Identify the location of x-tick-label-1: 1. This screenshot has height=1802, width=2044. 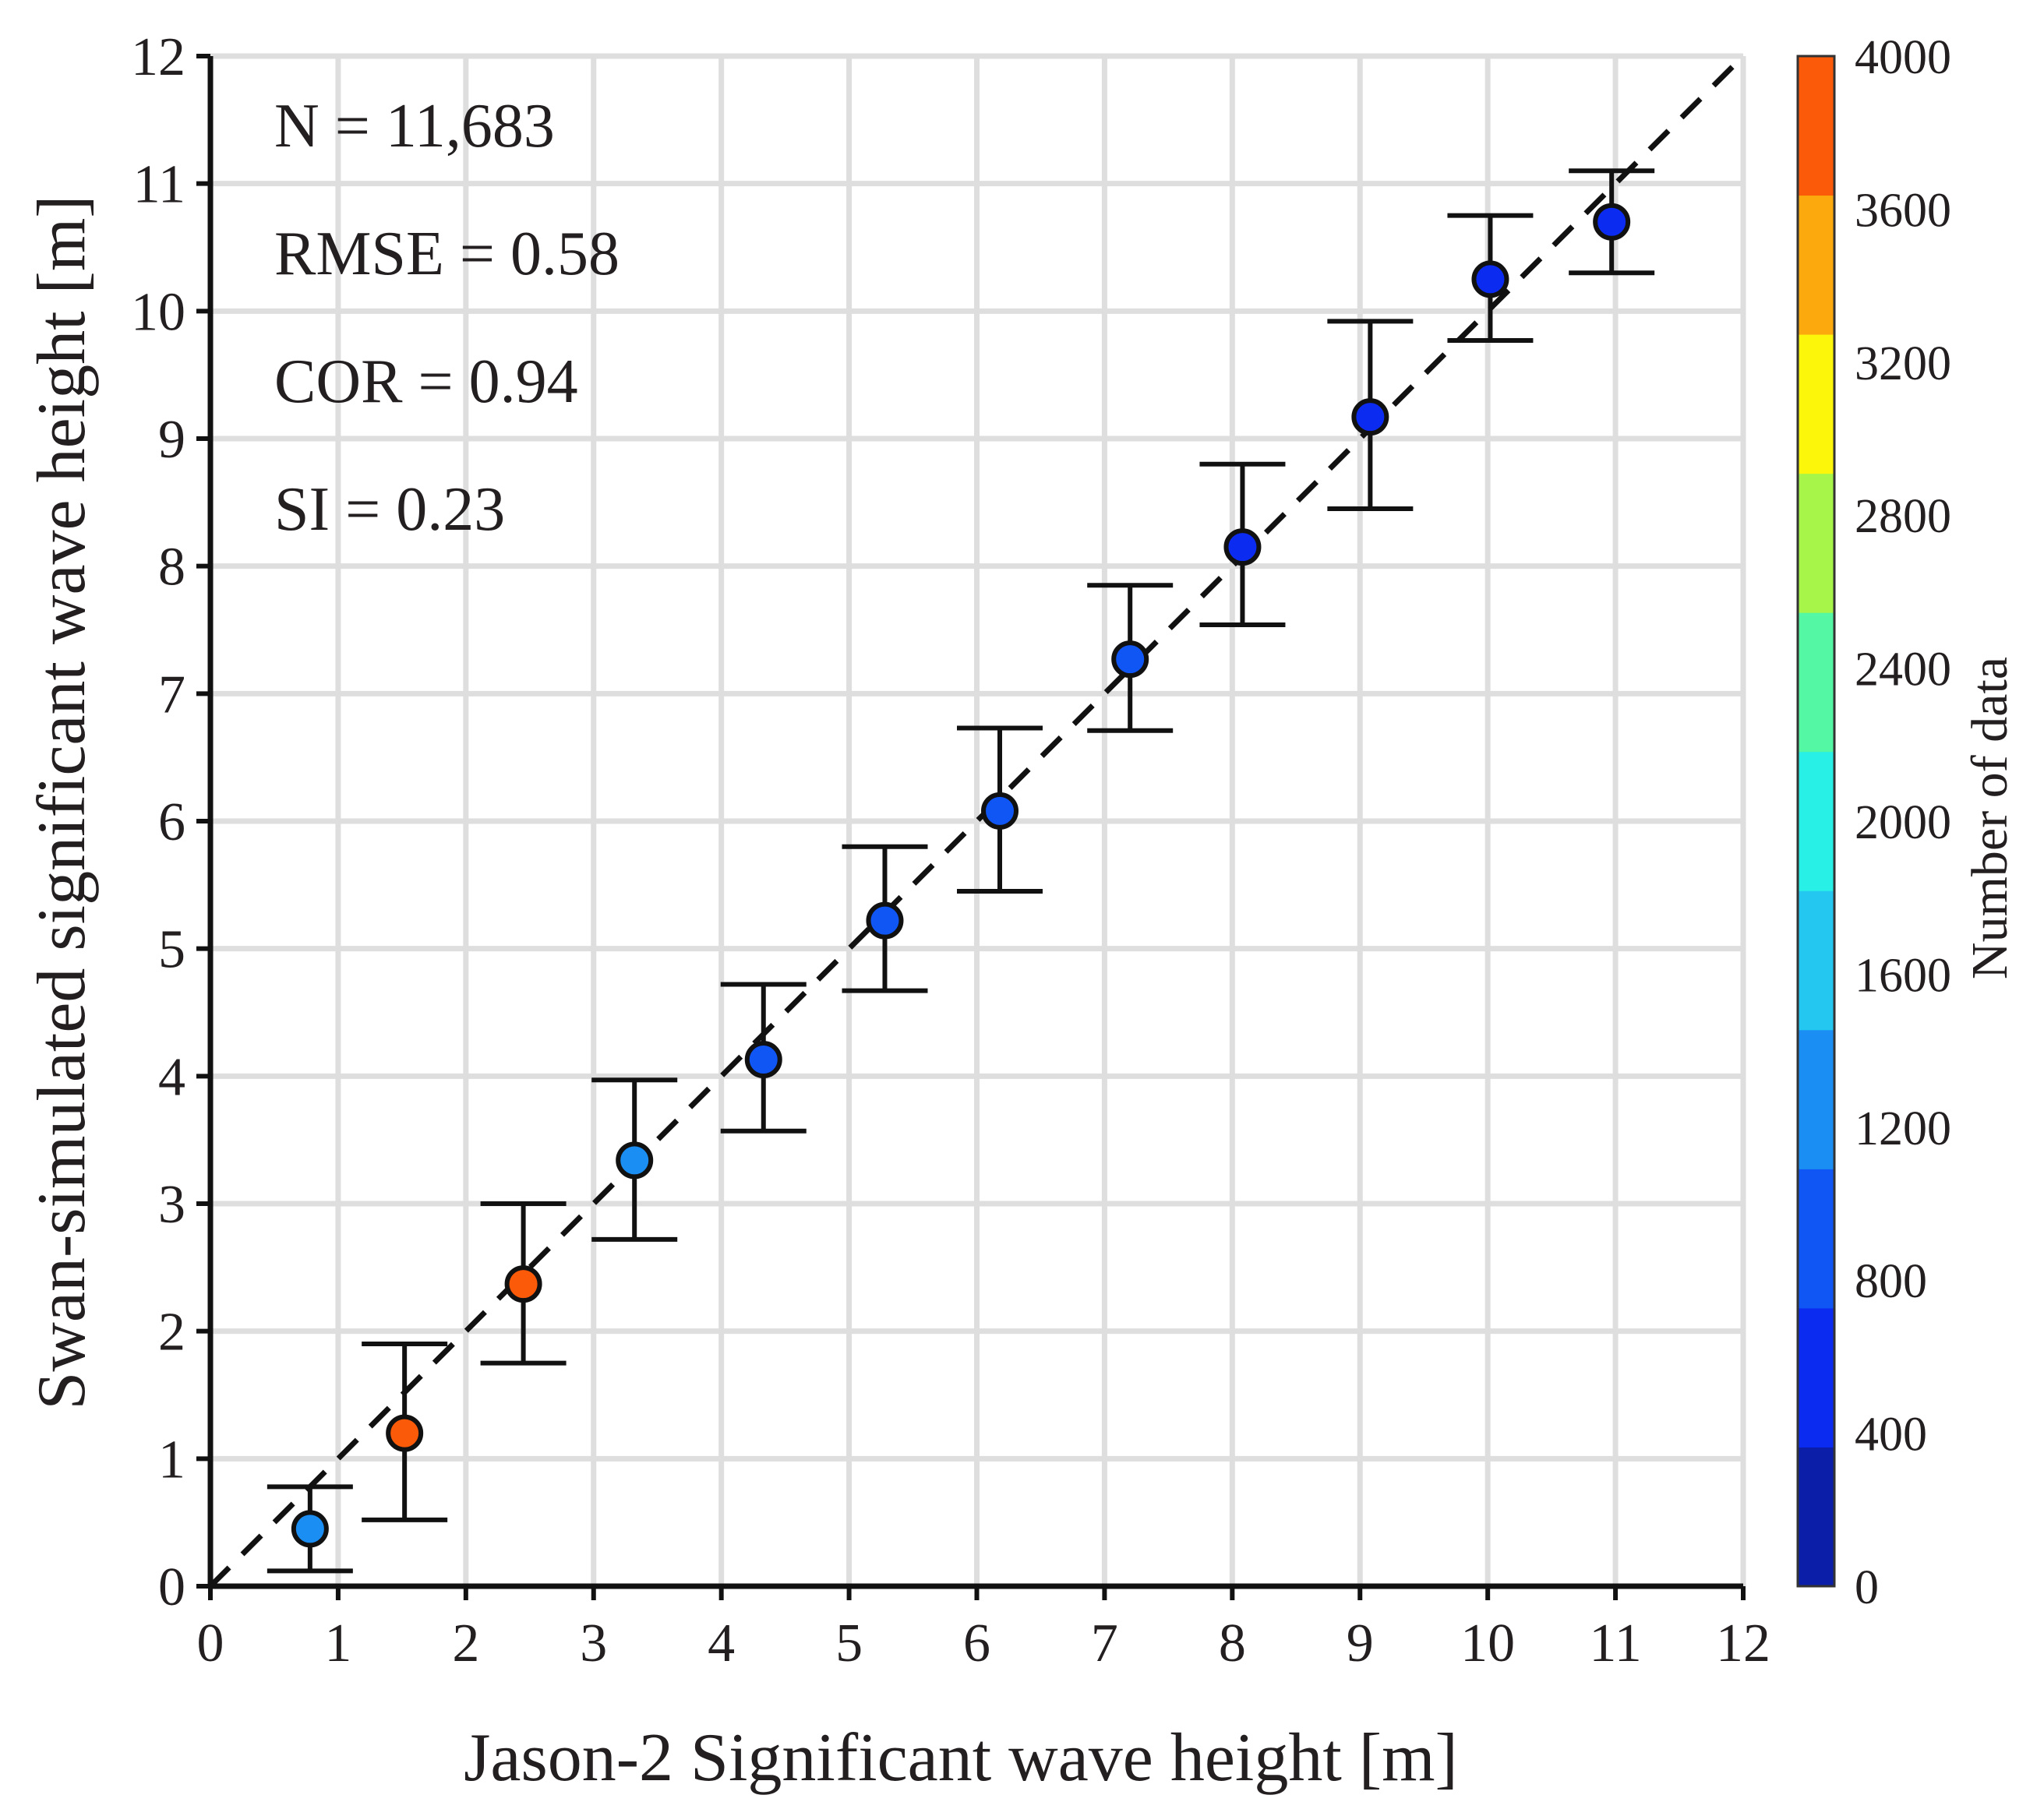
(337, 1643).